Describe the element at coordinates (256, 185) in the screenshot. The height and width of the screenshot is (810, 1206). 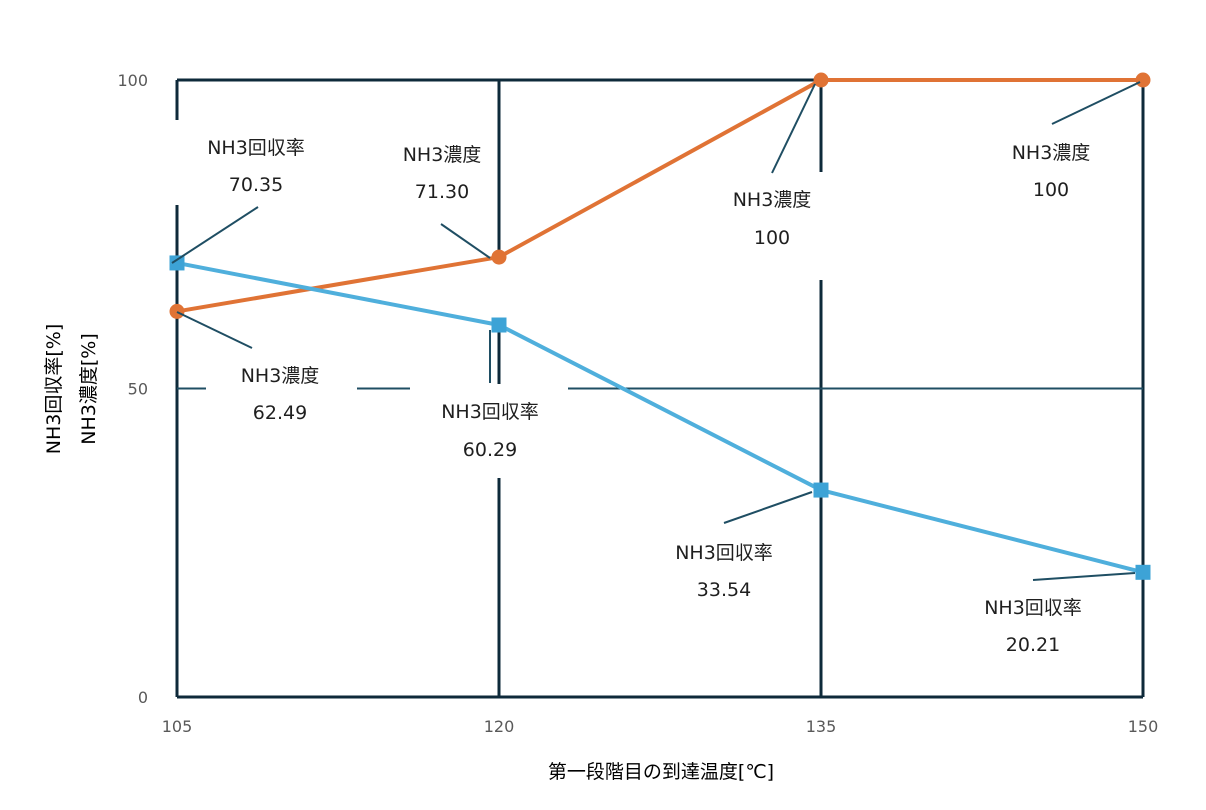
I see `recovery-label-value: 70.35` at that location.